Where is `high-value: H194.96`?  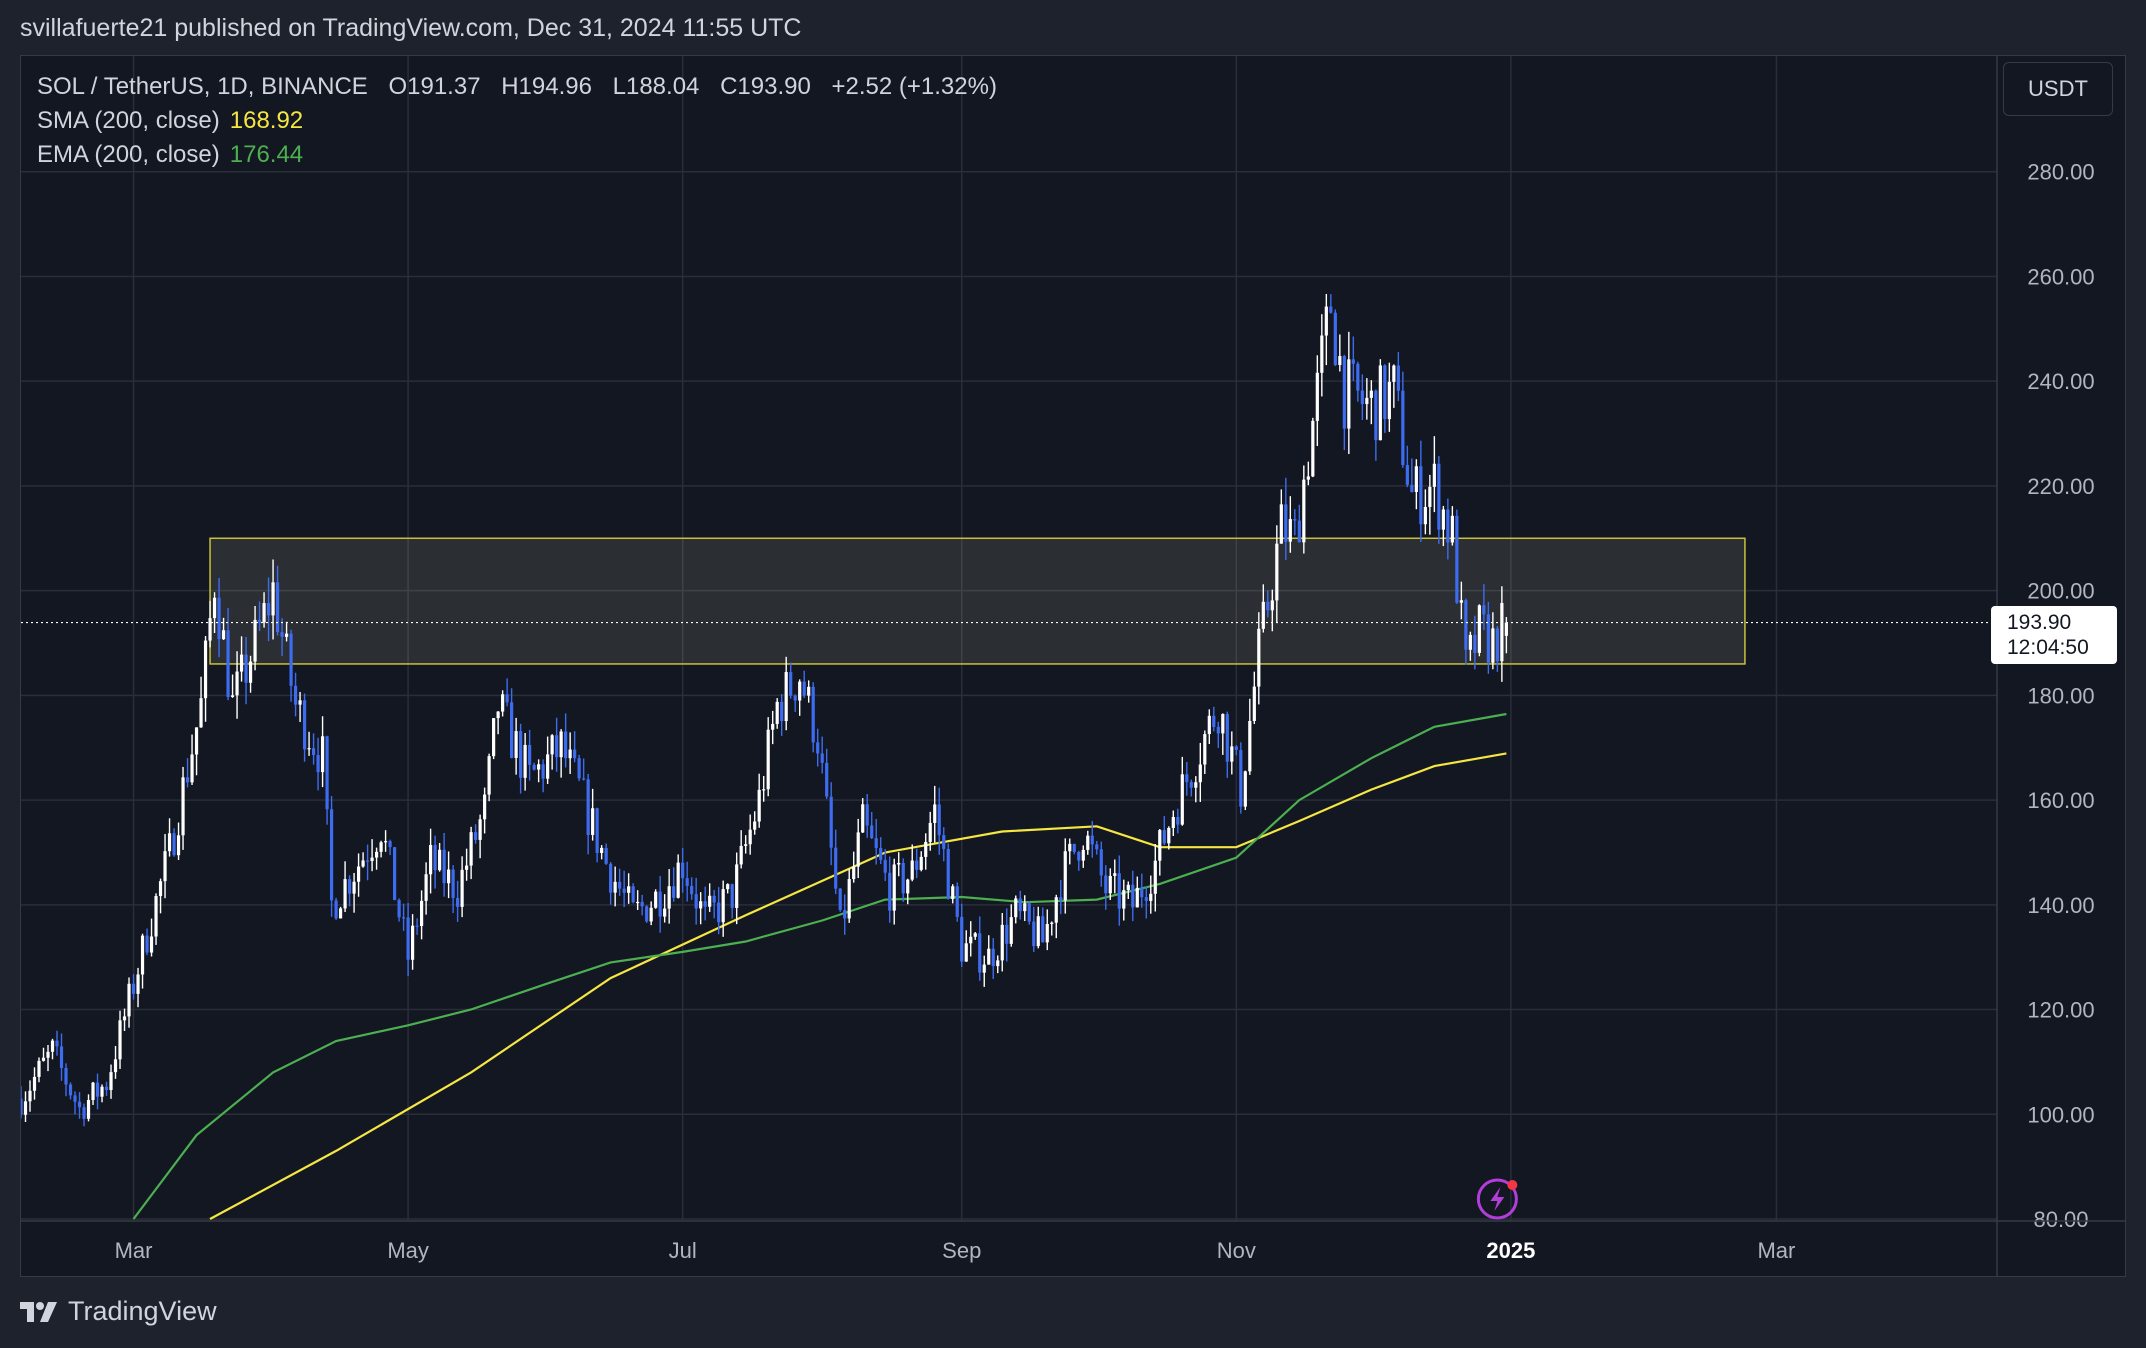
high-value: H194.96 is located at coordinates (546, 86).